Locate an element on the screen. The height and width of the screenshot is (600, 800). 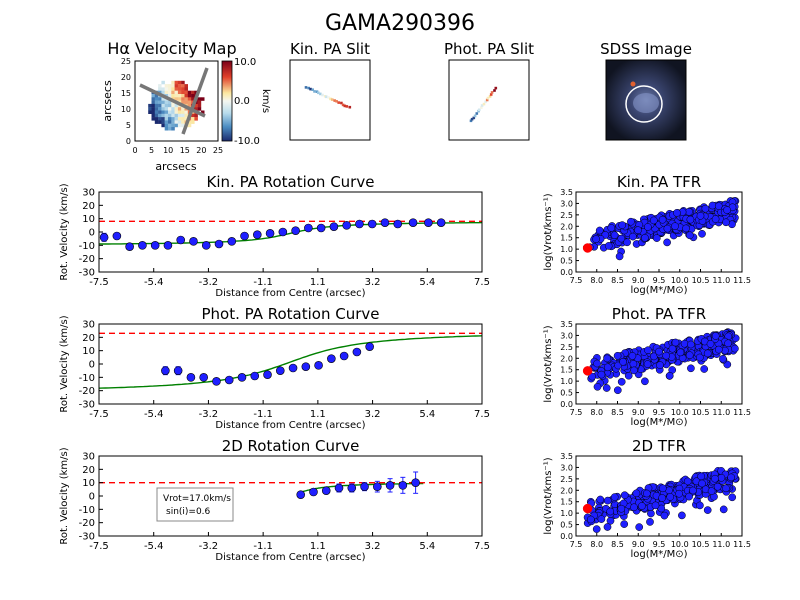
sdss-companion is located at coordinates (633, 84).